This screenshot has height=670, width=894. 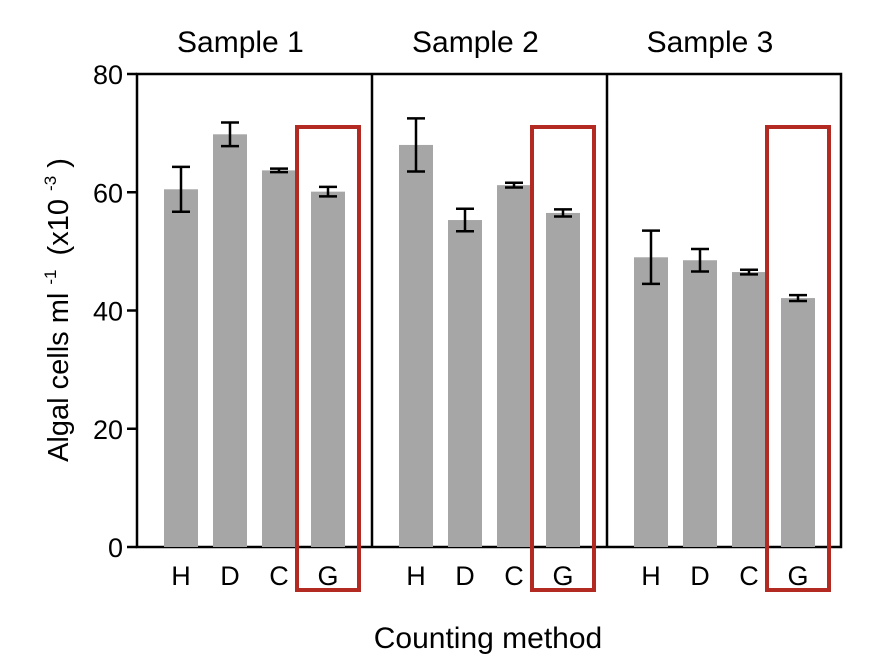 I want to click on x-axis-label: Counting method, so click(x=488, y=638).